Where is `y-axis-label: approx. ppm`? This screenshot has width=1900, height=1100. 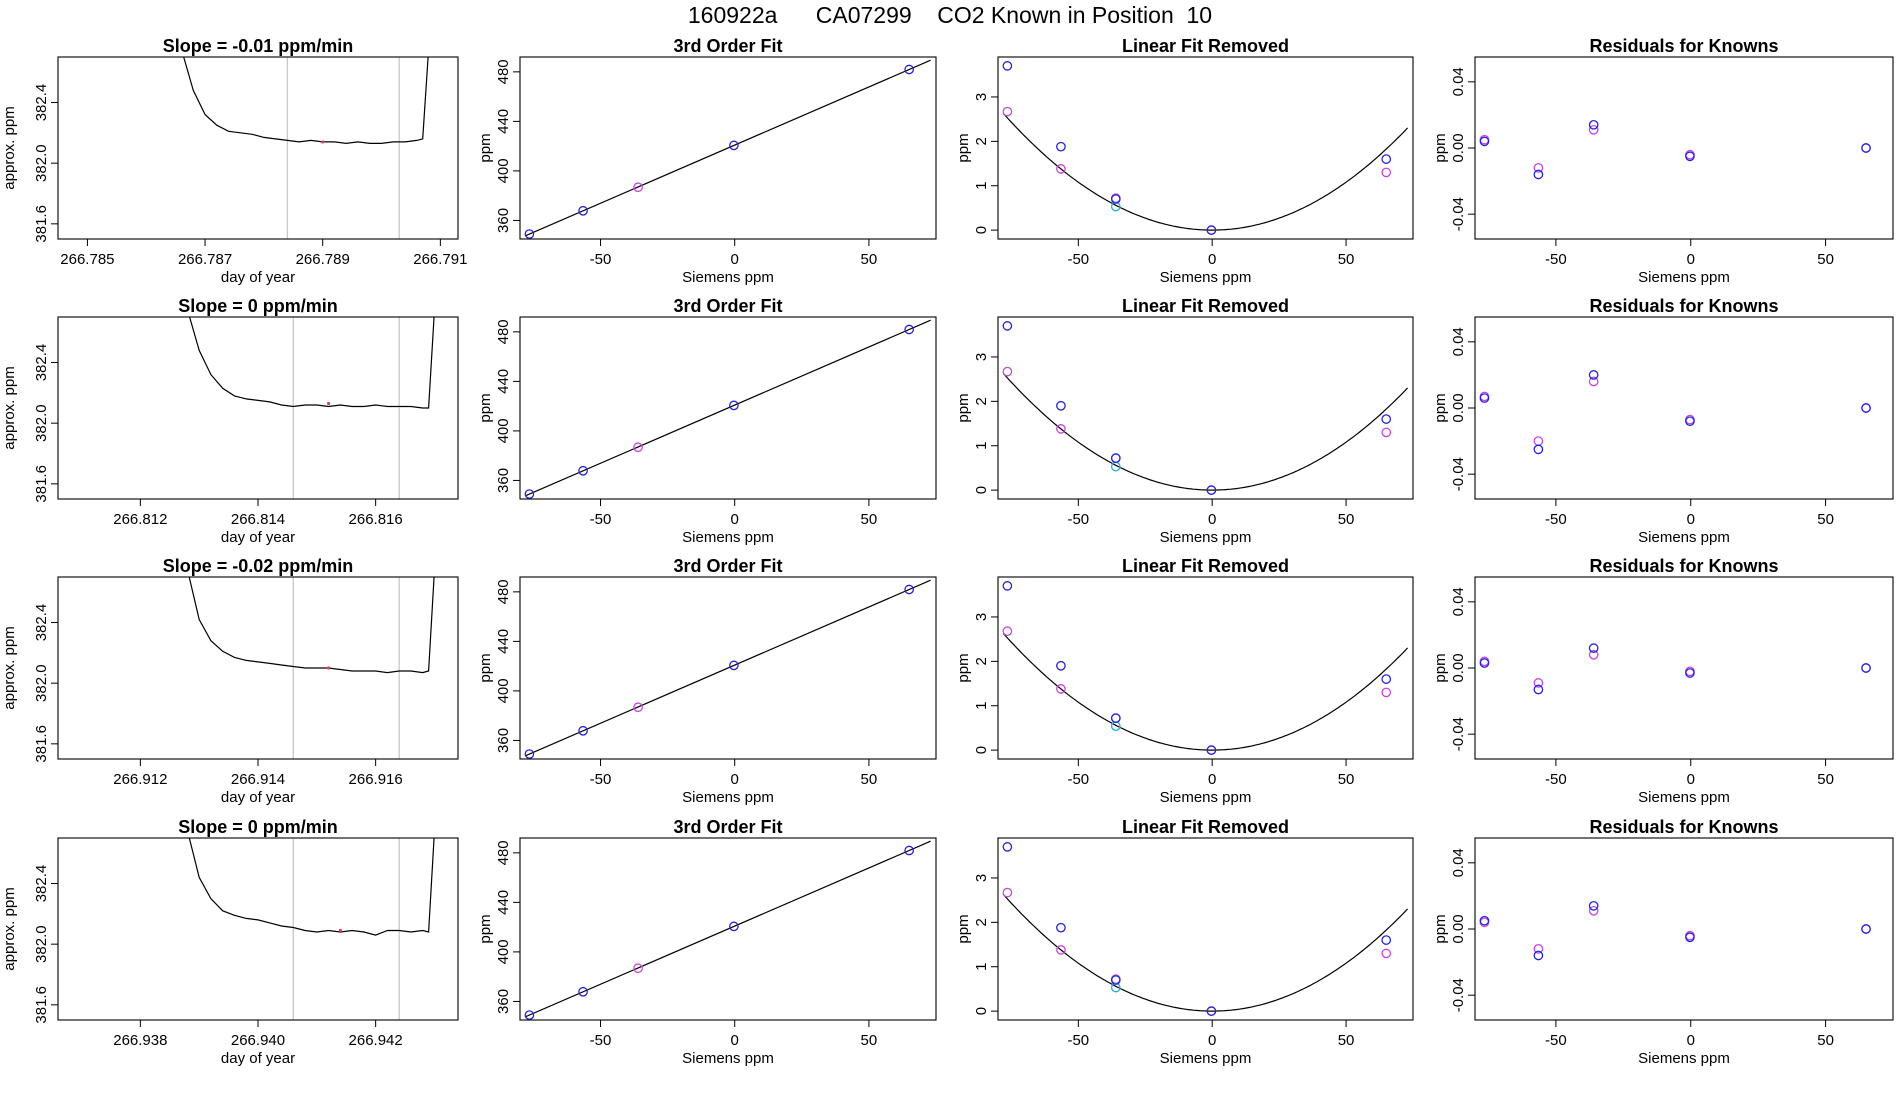 y-axis-label: approx. ppm is located at coordinates (9, 407).